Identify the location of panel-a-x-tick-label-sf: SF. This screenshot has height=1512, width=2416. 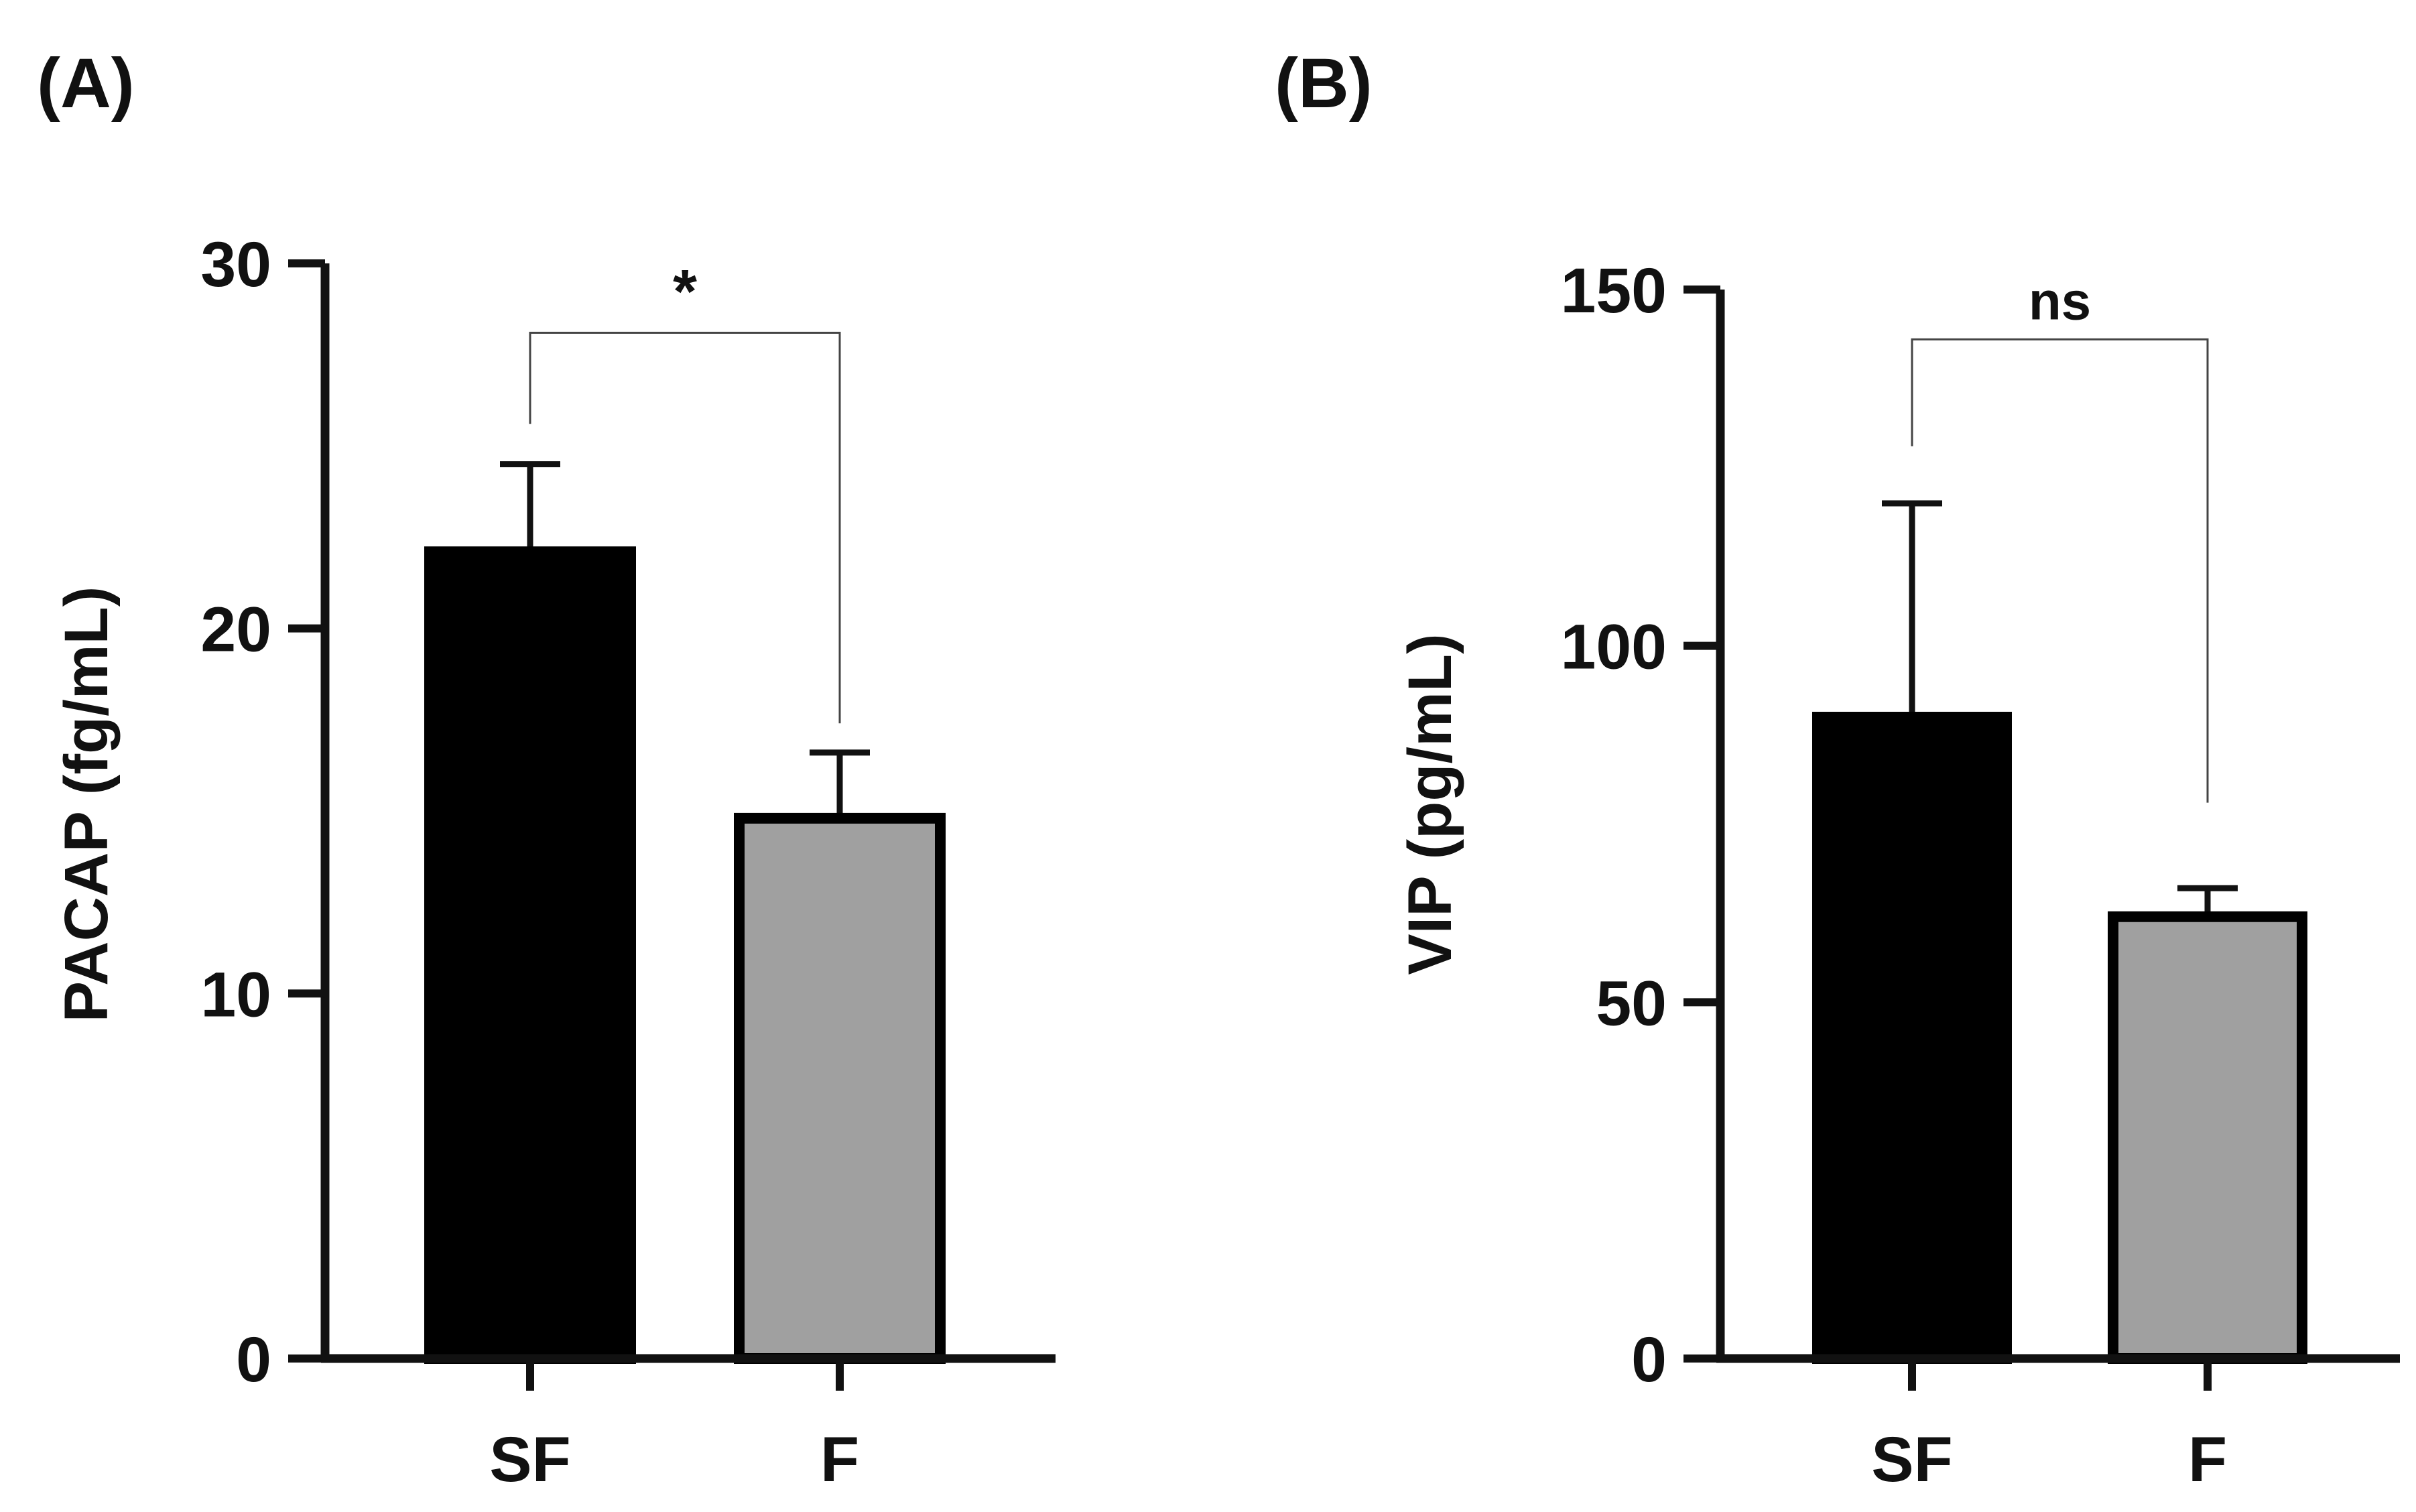
(529, 1459).